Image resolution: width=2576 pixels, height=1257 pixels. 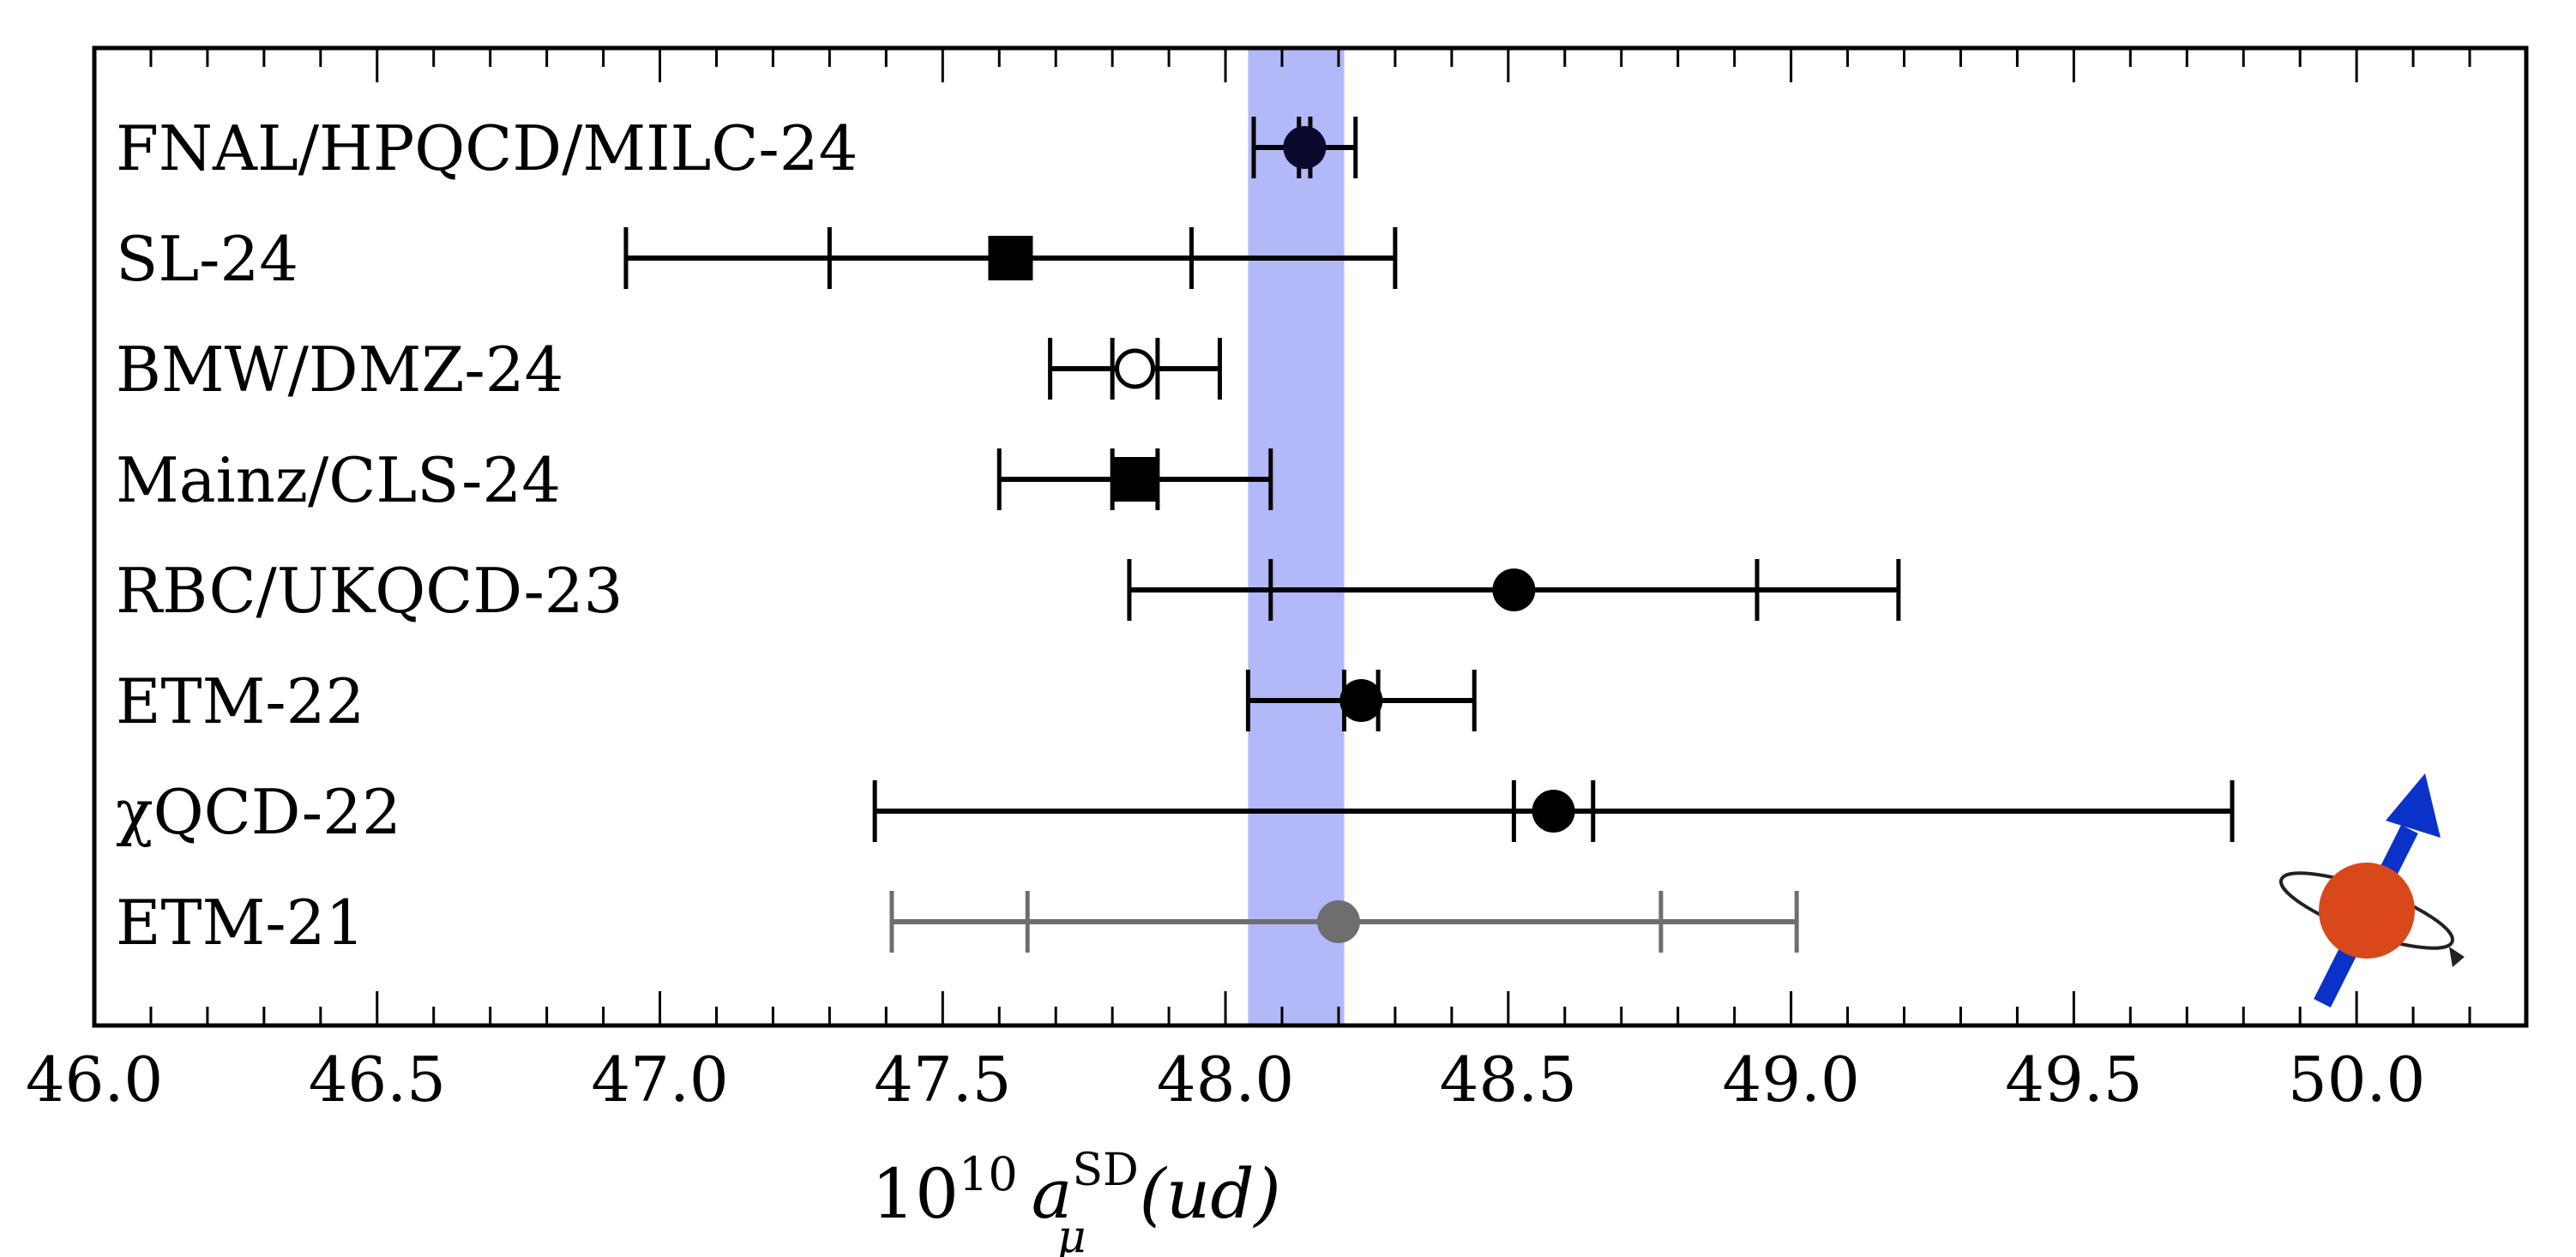 What do you see at coordinates (694, 480) in the screenshot?
I see `data-row: Mainz/CLS-24` at bounding box center [694, 480].